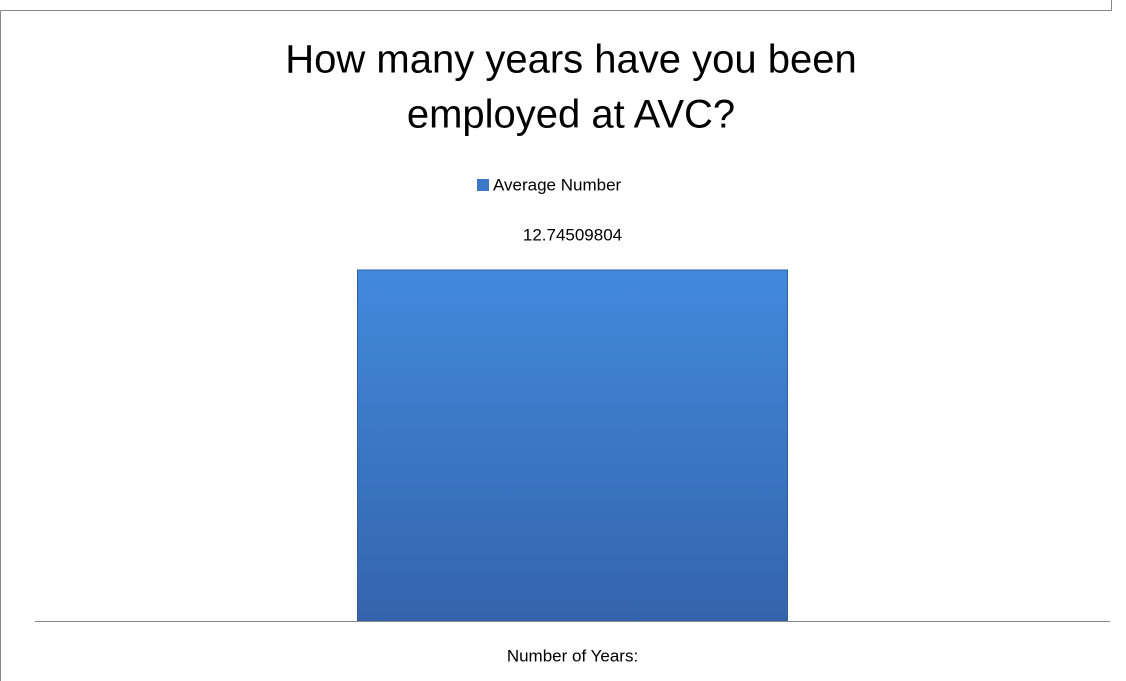  Describe the element at coordinates (572, 655) in the screenshot. I see `x-tick-label: Number of Years:` at that location.